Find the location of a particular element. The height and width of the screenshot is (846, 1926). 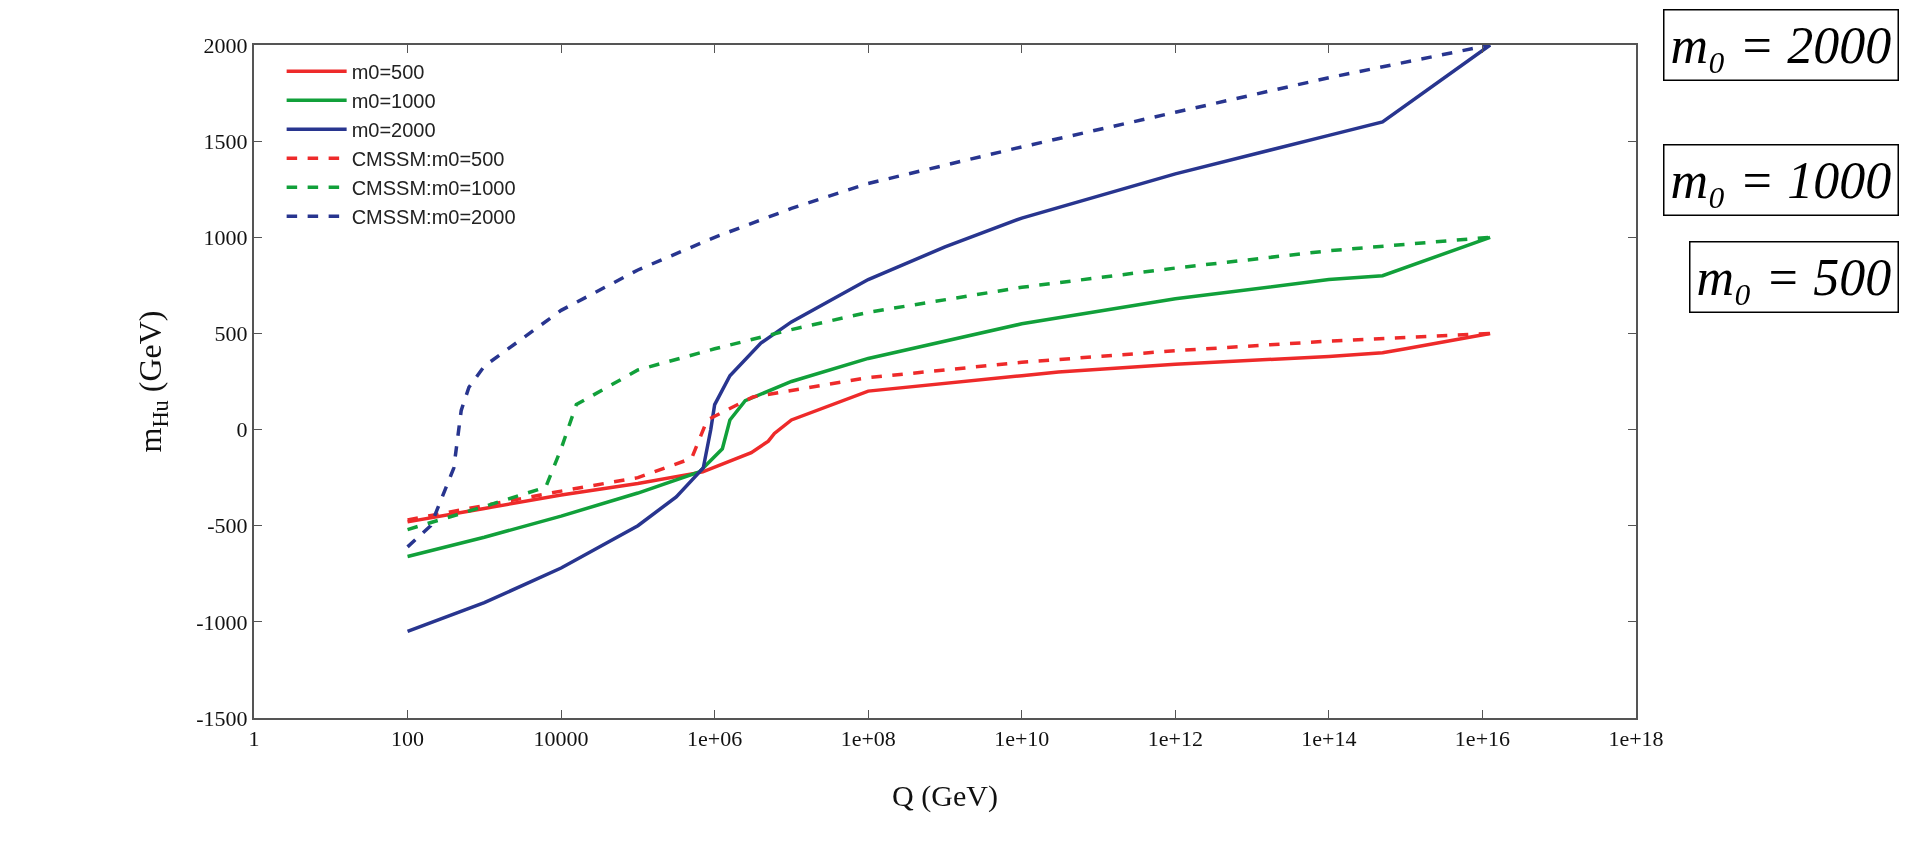

x-tick-label: 1e+18 is located at coordinates (1636, 739).